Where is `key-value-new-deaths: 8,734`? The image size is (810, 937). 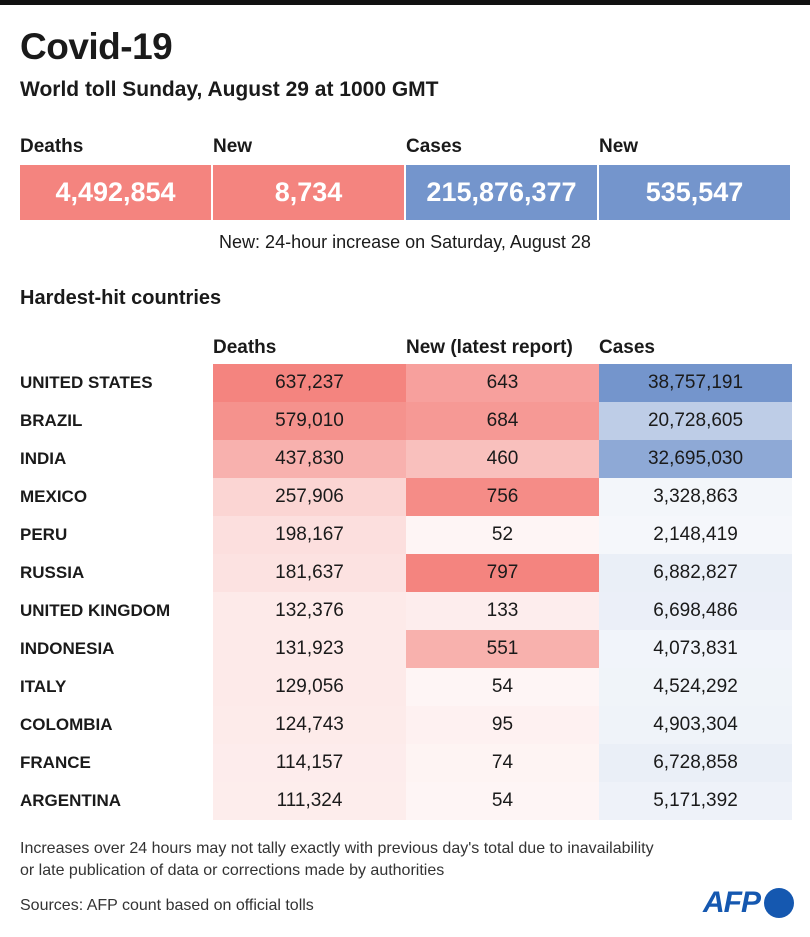 key-value-new-deaths: 8,734 is located at coordinates (308, 192).